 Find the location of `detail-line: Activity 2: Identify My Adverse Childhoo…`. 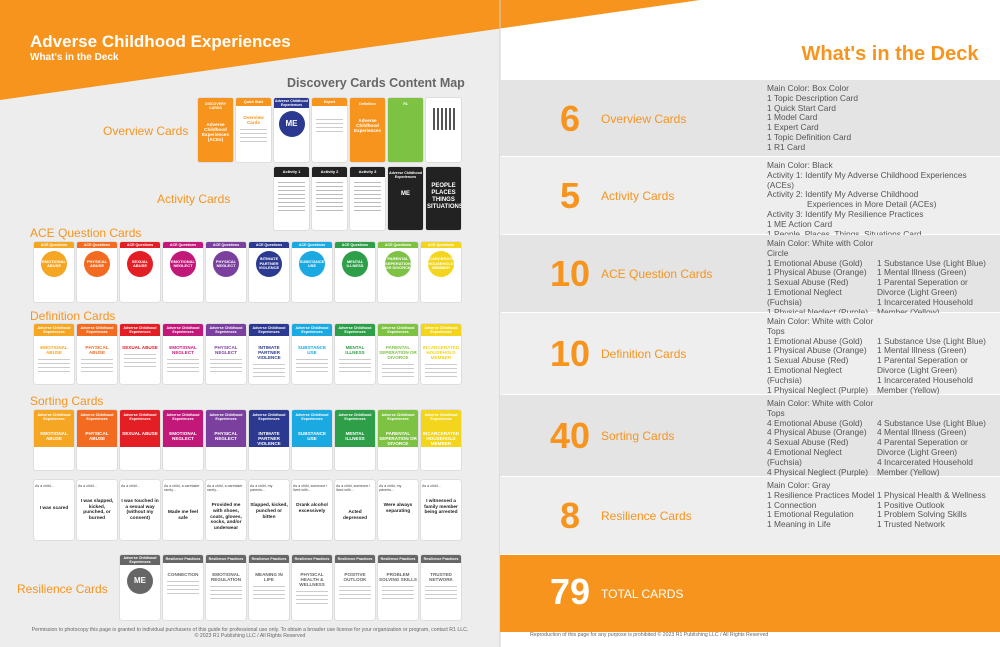

detail-line: Activity 2: Identify My Adverse Childhoo… is located at coordinates (843, 194).